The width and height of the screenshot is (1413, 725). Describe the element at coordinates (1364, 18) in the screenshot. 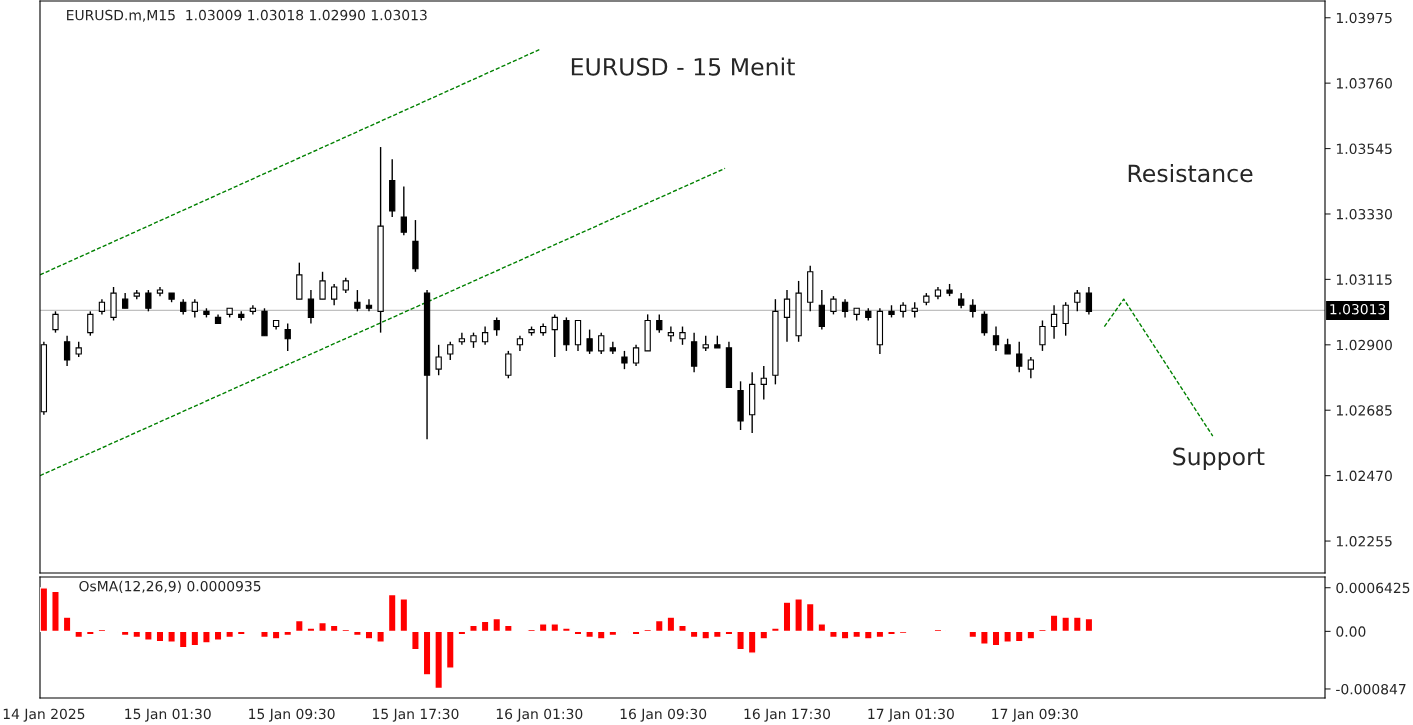

I see `y-tick-label: 1.03975` at that location.